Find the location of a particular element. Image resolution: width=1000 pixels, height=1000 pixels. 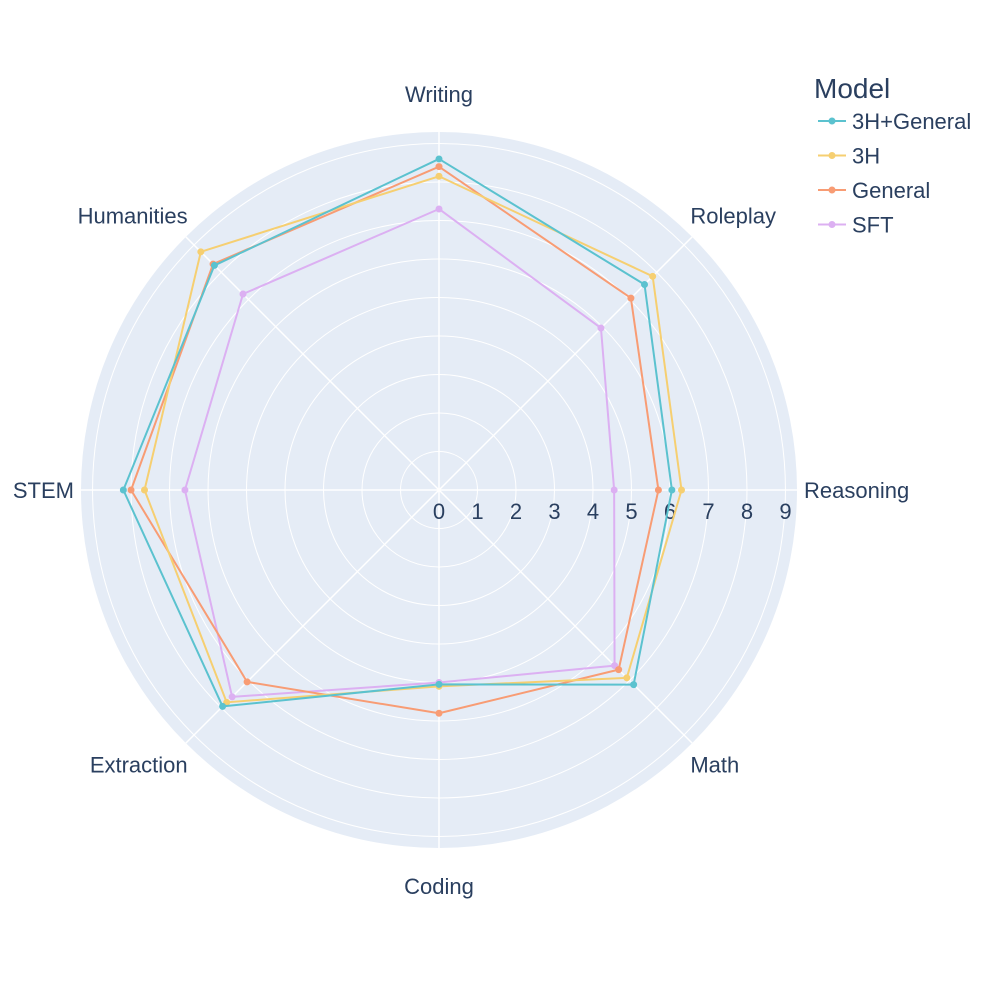

data-point-3h-humanities is located at coordinates (201, 252).